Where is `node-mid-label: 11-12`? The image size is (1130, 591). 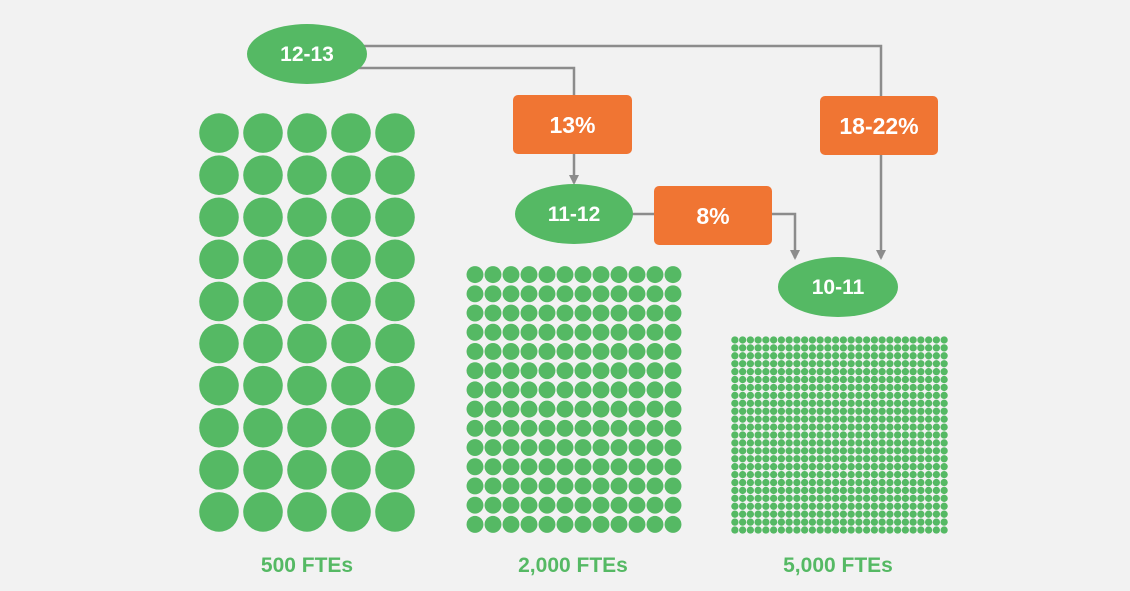
node-mid-label: 11-12 is located at coordinates (574, 214).